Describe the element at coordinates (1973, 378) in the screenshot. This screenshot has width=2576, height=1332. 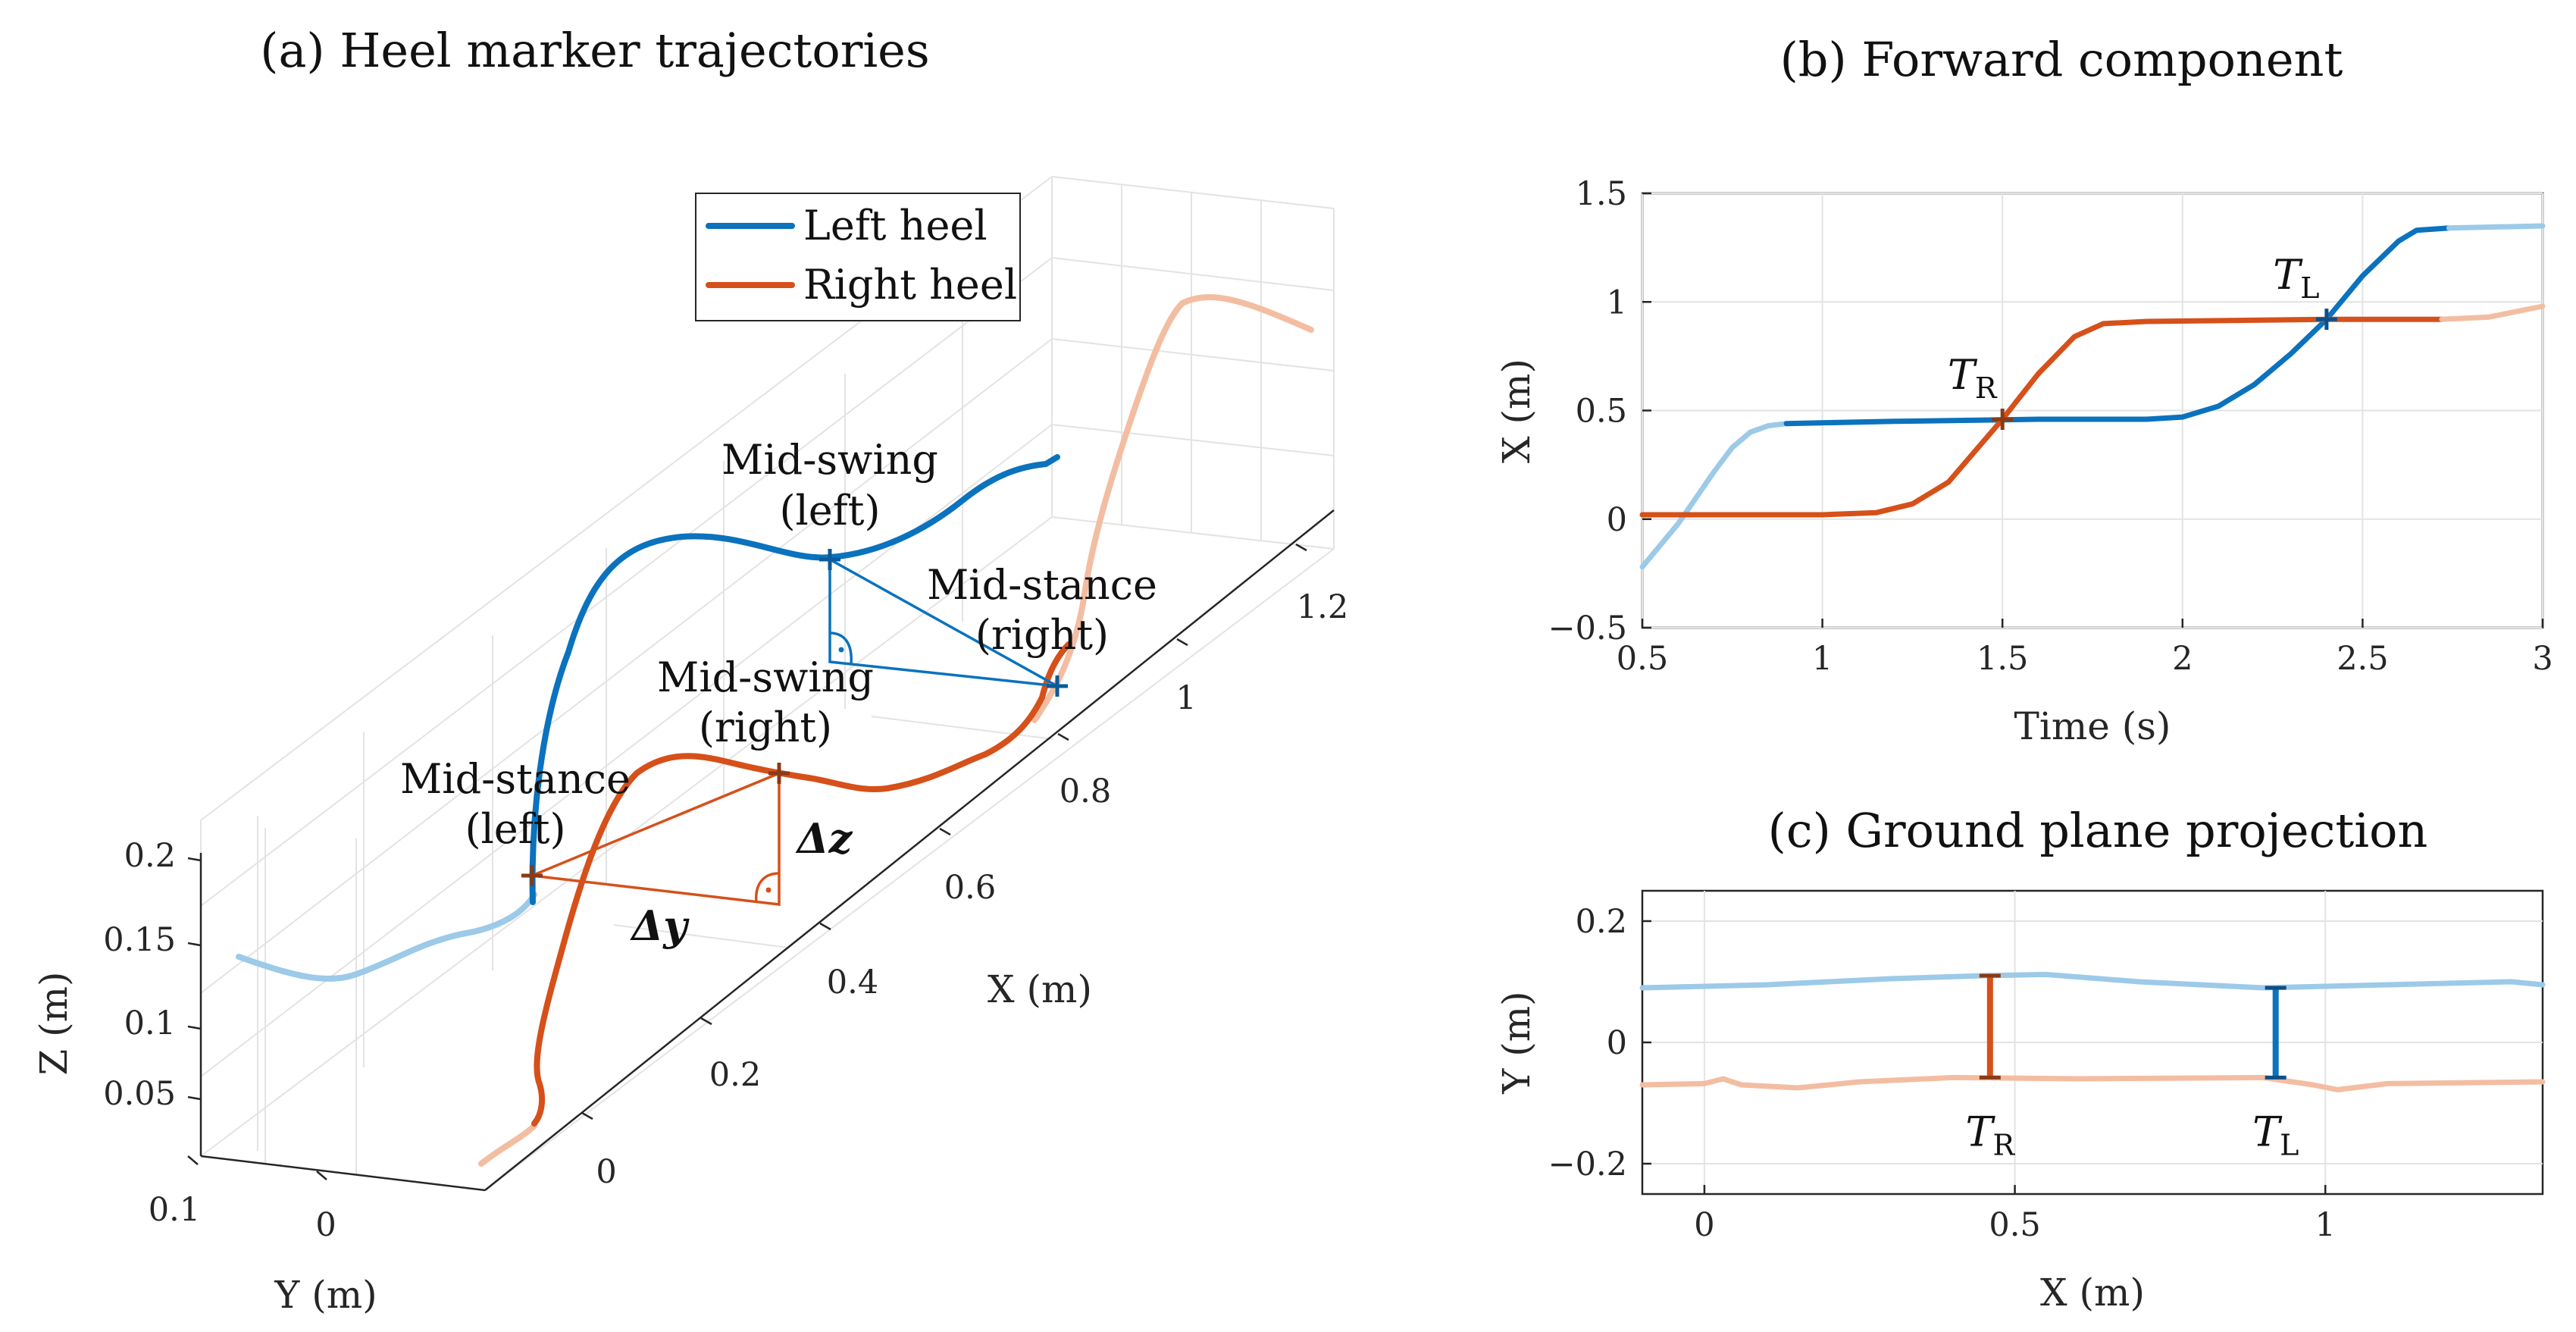
I see `event-label: TR` at that location.